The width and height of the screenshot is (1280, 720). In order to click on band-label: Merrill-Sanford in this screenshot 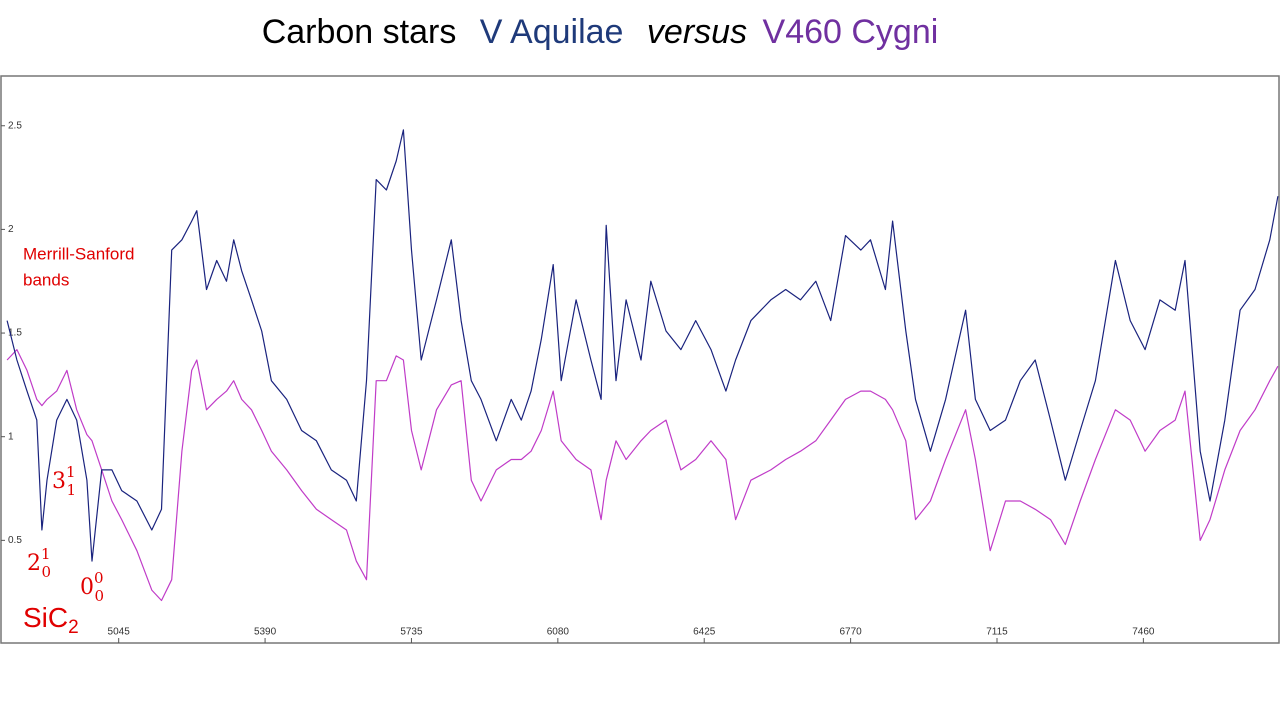, I will do `click(78, 253)`.